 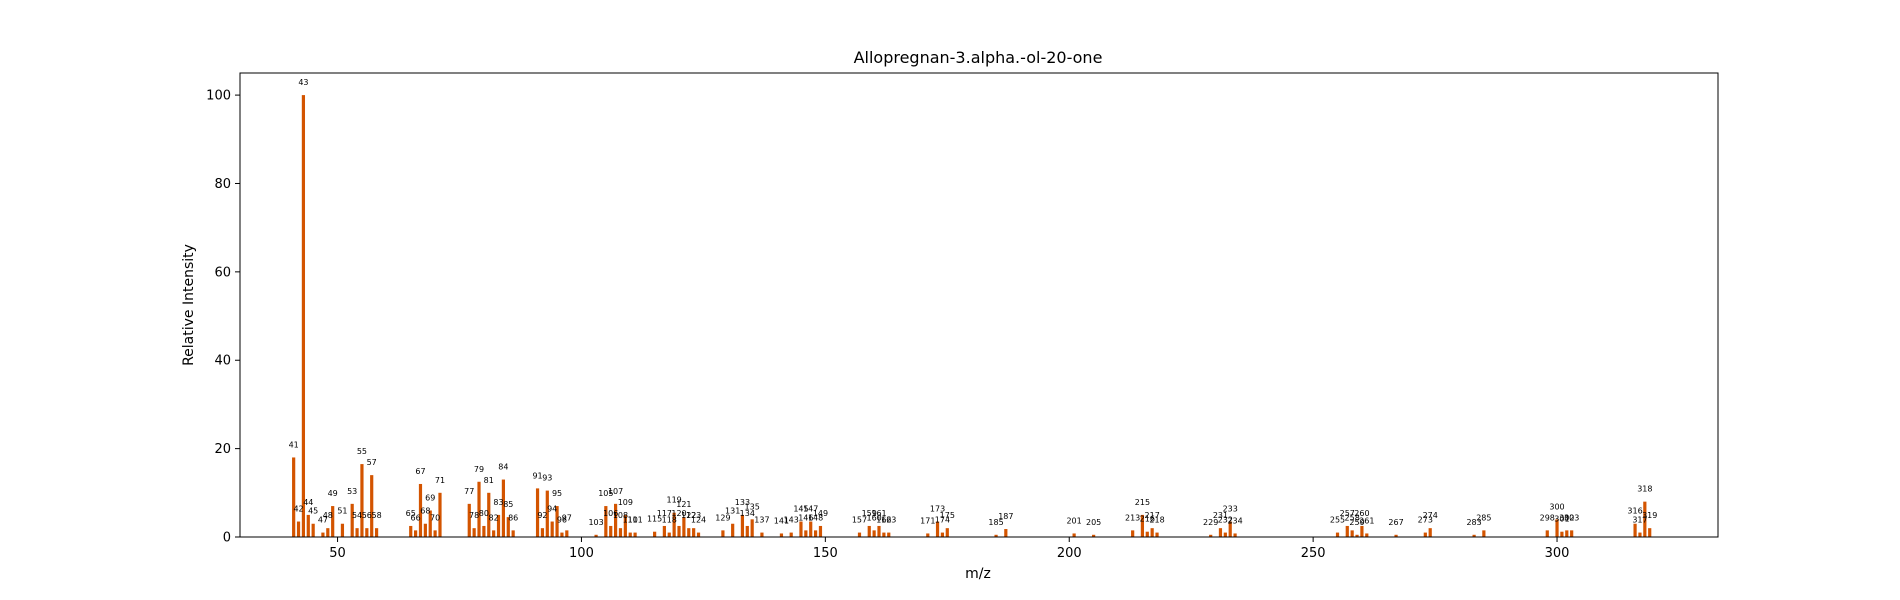 What do you see at coordinates (303, 82) in the screenshot?
I see `peak-label: 43` at bounding box center [303, 82].